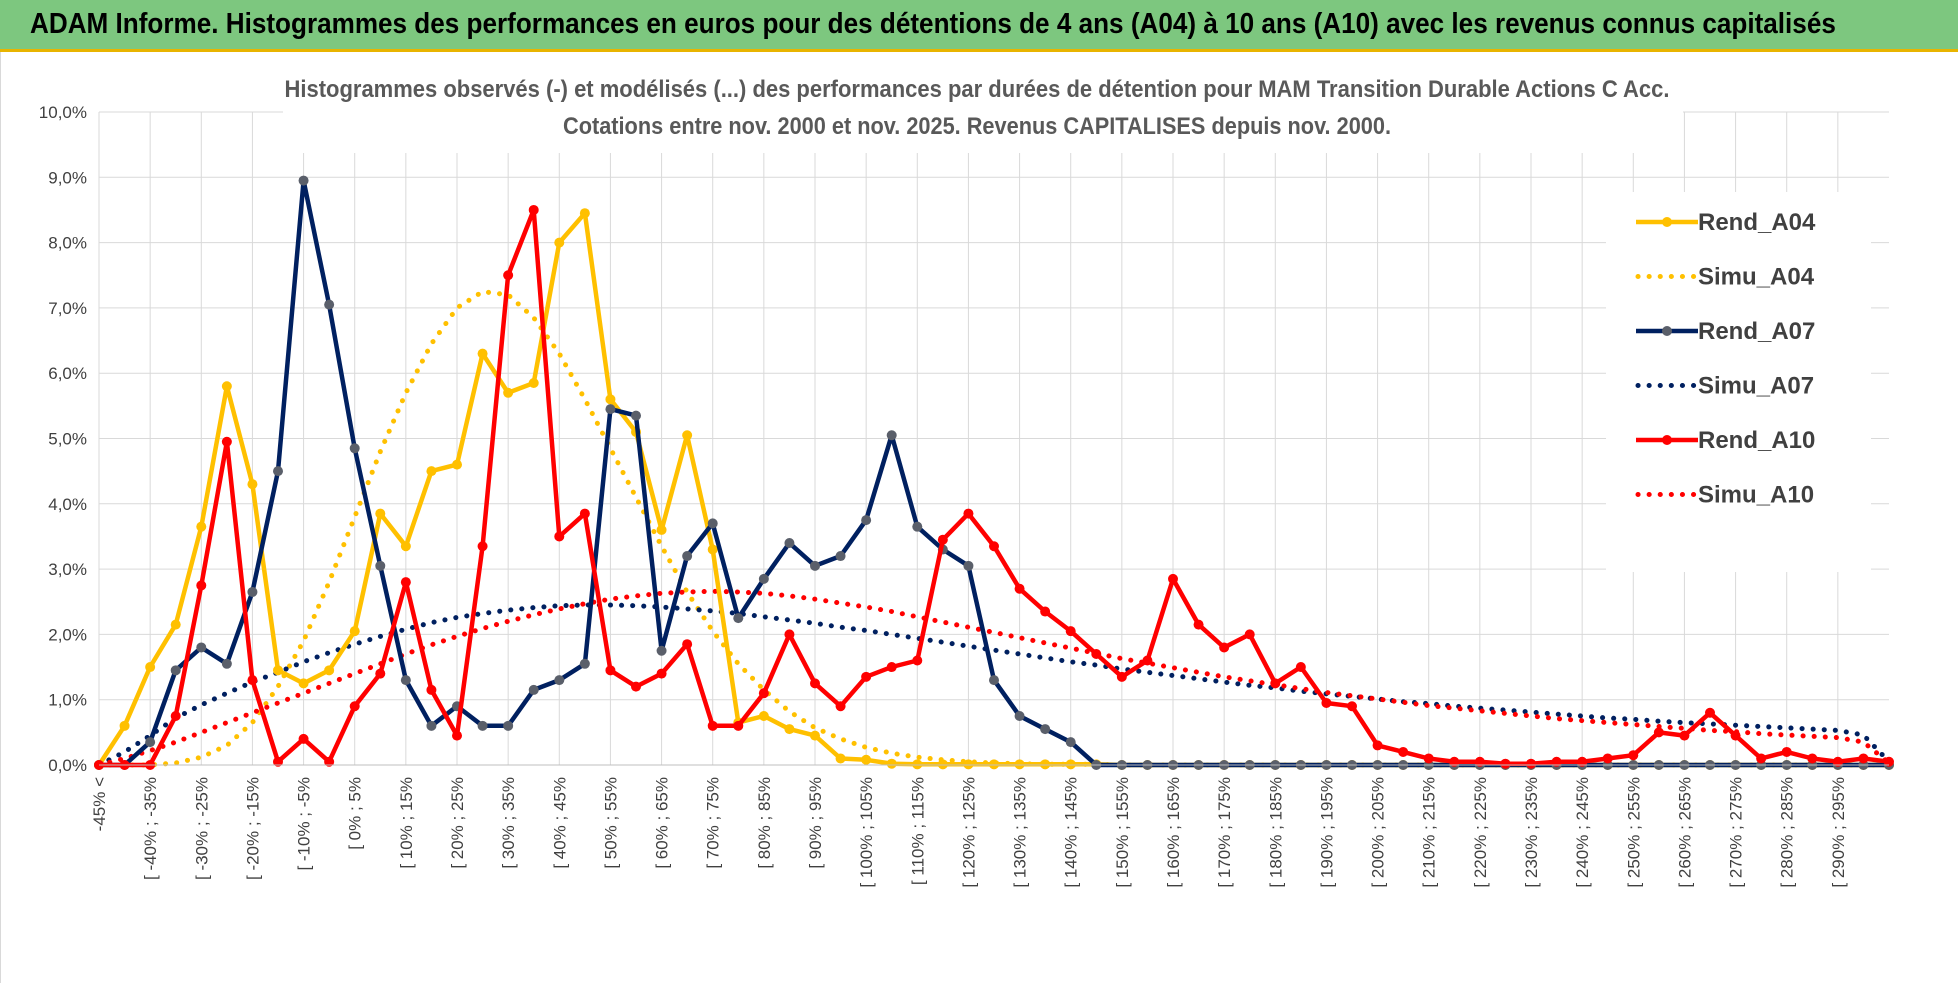 This screenshot has height=983, width=1958. I want to click on x-tick-label: [ 120% ; 125%, so click(968, 832).